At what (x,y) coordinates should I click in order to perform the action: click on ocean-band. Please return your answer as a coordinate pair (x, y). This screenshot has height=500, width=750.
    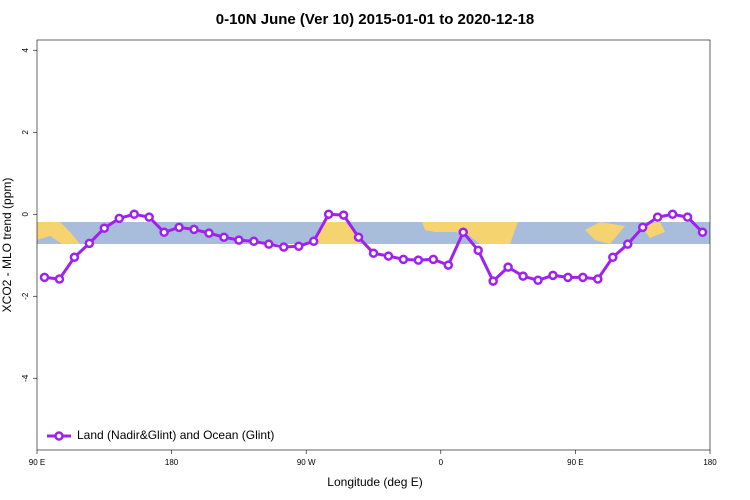
    Looking at the image, I should click on (373, 233).